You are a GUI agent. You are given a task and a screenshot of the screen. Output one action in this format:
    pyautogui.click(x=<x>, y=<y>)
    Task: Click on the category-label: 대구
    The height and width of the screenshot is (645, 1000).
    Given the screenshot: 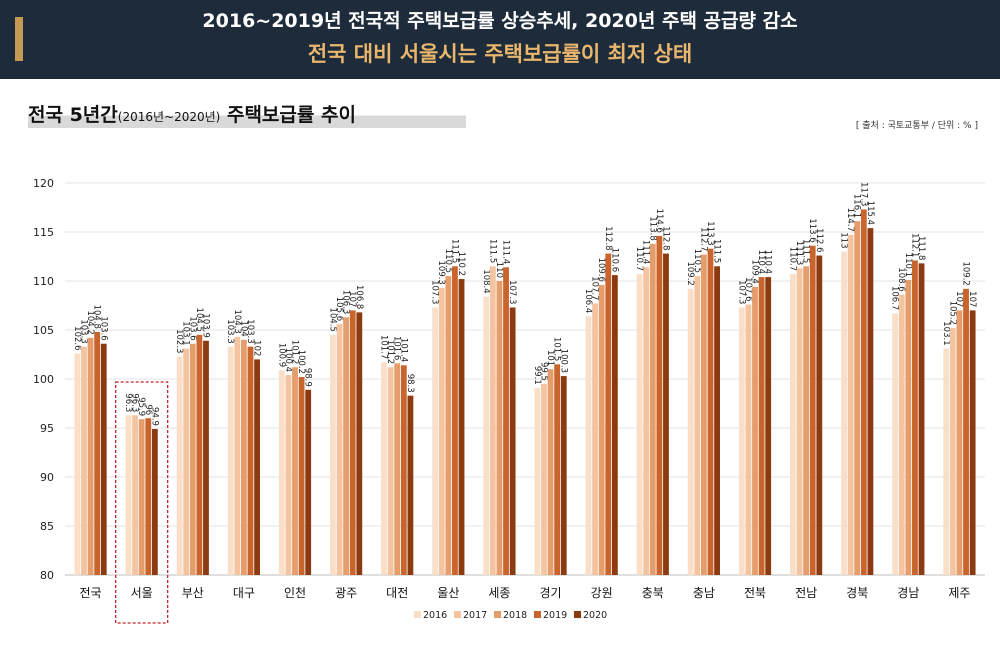 What is the action you would take?
    pyautogui.click(x=244, y=593)
    